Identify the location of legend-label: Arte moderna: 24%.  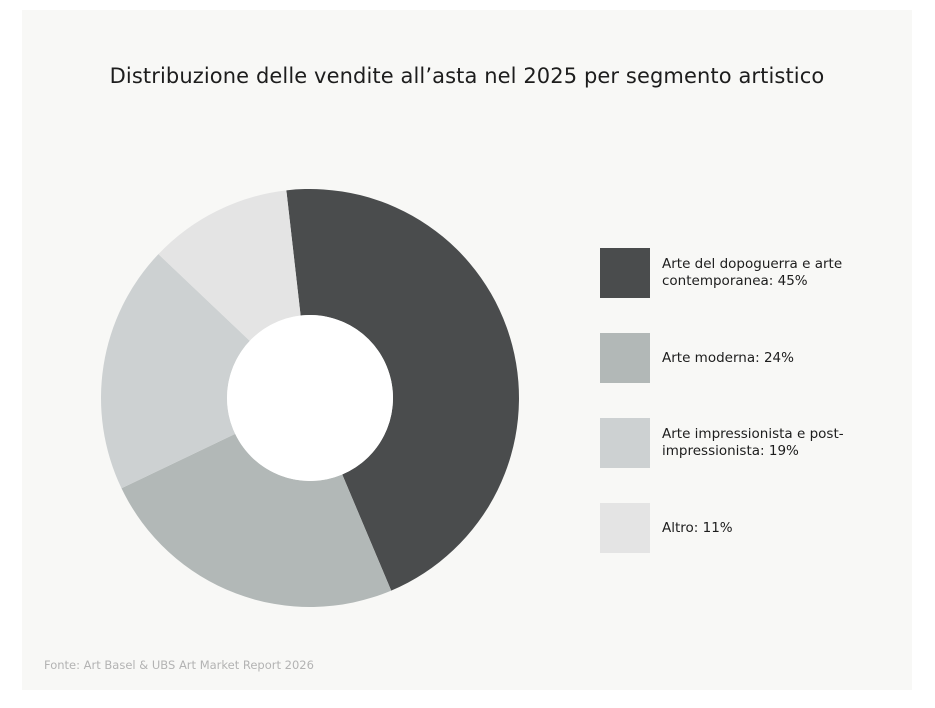
(728, 357).